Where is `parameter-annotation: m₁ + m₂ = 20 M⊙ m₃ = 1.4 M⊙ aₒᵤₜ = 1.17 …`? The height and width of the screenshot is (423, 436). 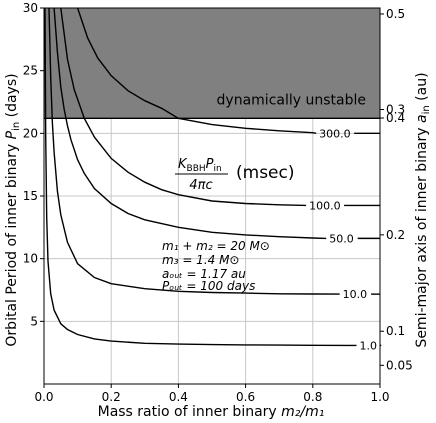 parameter-annotation: m₁ + m₂ = 20 M⊙ m₃ = 1.4 M⊙ aₒᵤₜ = 1.17 … is located at coordinates (216, 266).